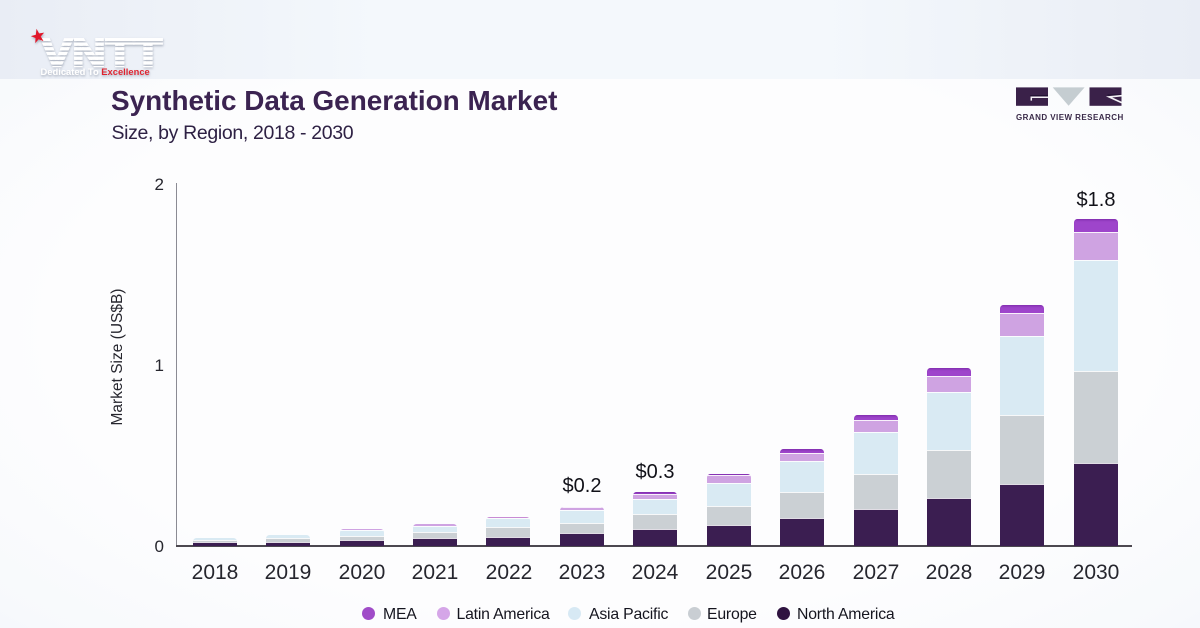 The width and height of the screenshot is (1200, 628). What do you see at coordinates (95, 71) in the screenshot?
I see `svg-text: Dedicated To Excellence` at bounding box center [95, 71].